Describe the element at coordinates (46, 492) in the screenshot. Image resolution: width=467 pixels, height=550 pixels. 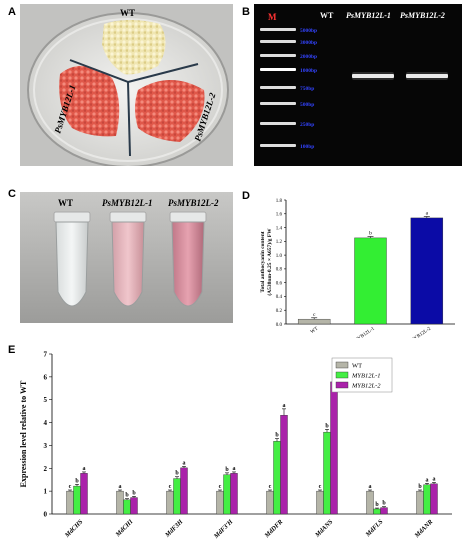
I see `e-ytick-label: 1` at that location.